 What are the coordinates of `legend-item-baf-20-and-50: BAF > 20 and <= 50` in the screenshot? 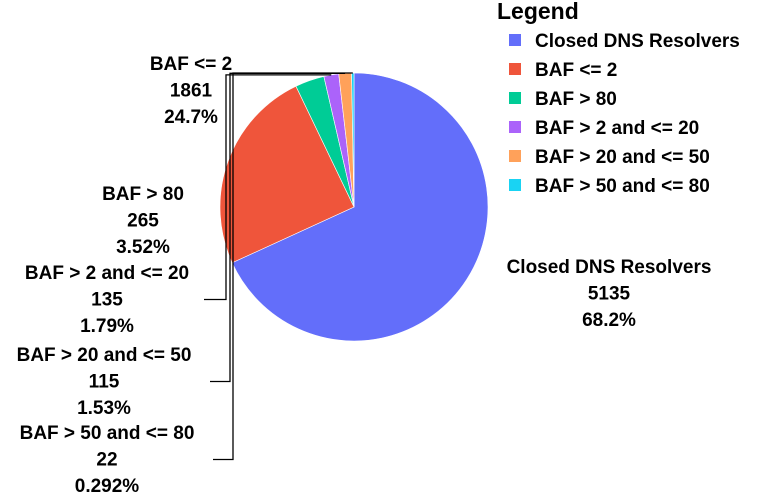 It's located at (609, 157).